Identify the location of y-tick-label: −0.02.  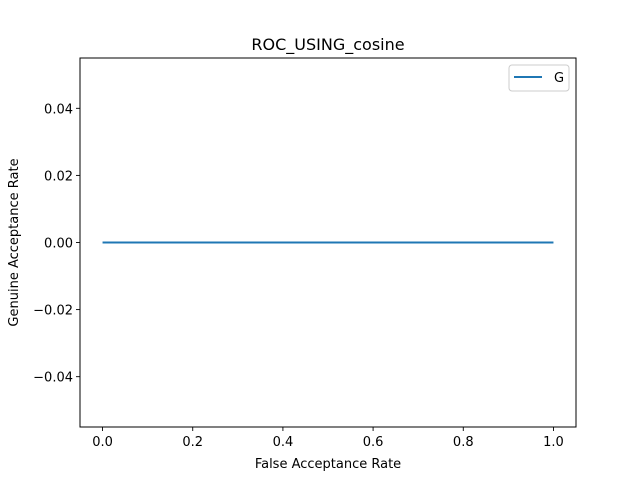
(53, 311).